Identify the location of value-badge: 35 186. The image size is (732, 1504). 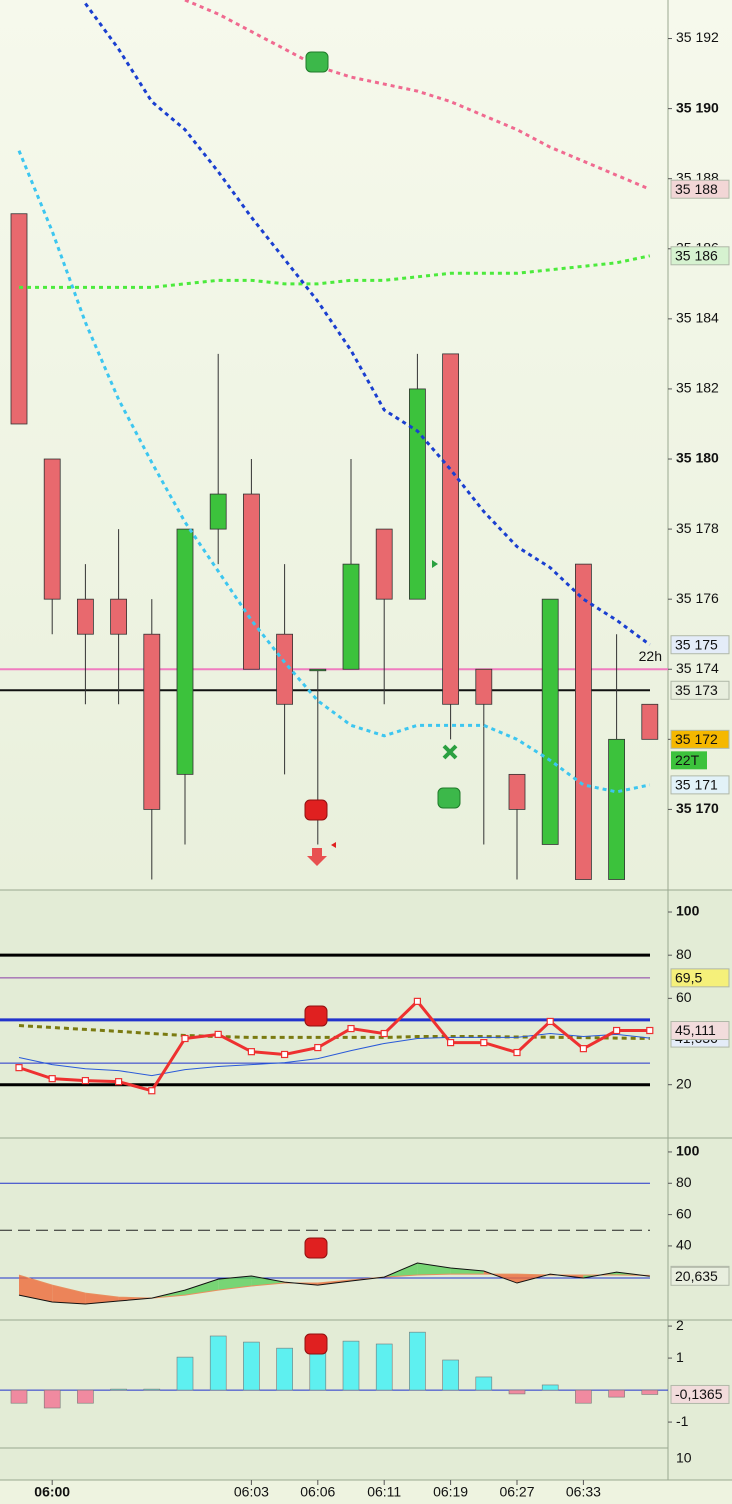
(696, 255).